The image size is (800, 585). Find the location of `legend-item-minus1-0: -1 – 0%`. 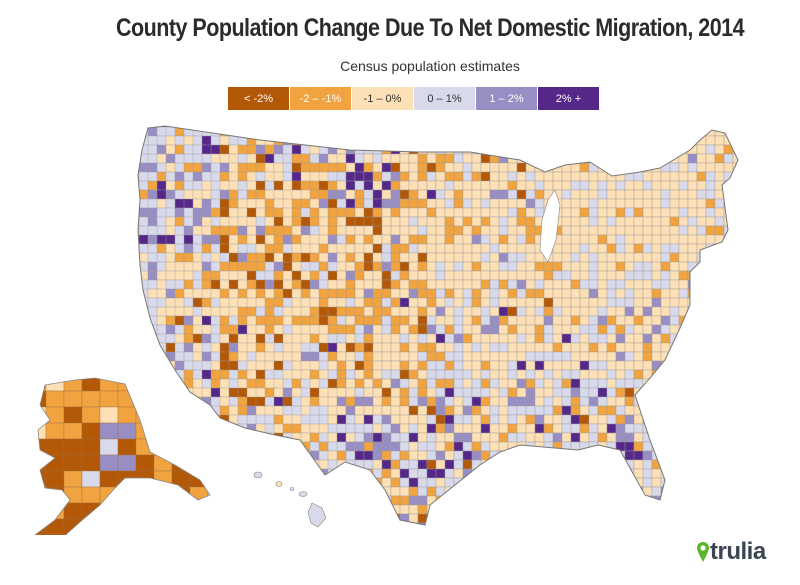

legend-item-minus1-0: -1 – 0% is located at coordinates (383, 98).